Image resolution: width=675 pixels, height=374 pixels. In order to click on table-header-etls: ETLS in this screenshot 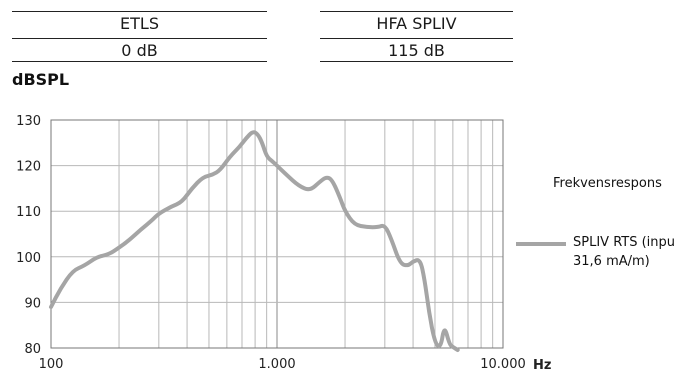, I will do `click(139, 23)`.